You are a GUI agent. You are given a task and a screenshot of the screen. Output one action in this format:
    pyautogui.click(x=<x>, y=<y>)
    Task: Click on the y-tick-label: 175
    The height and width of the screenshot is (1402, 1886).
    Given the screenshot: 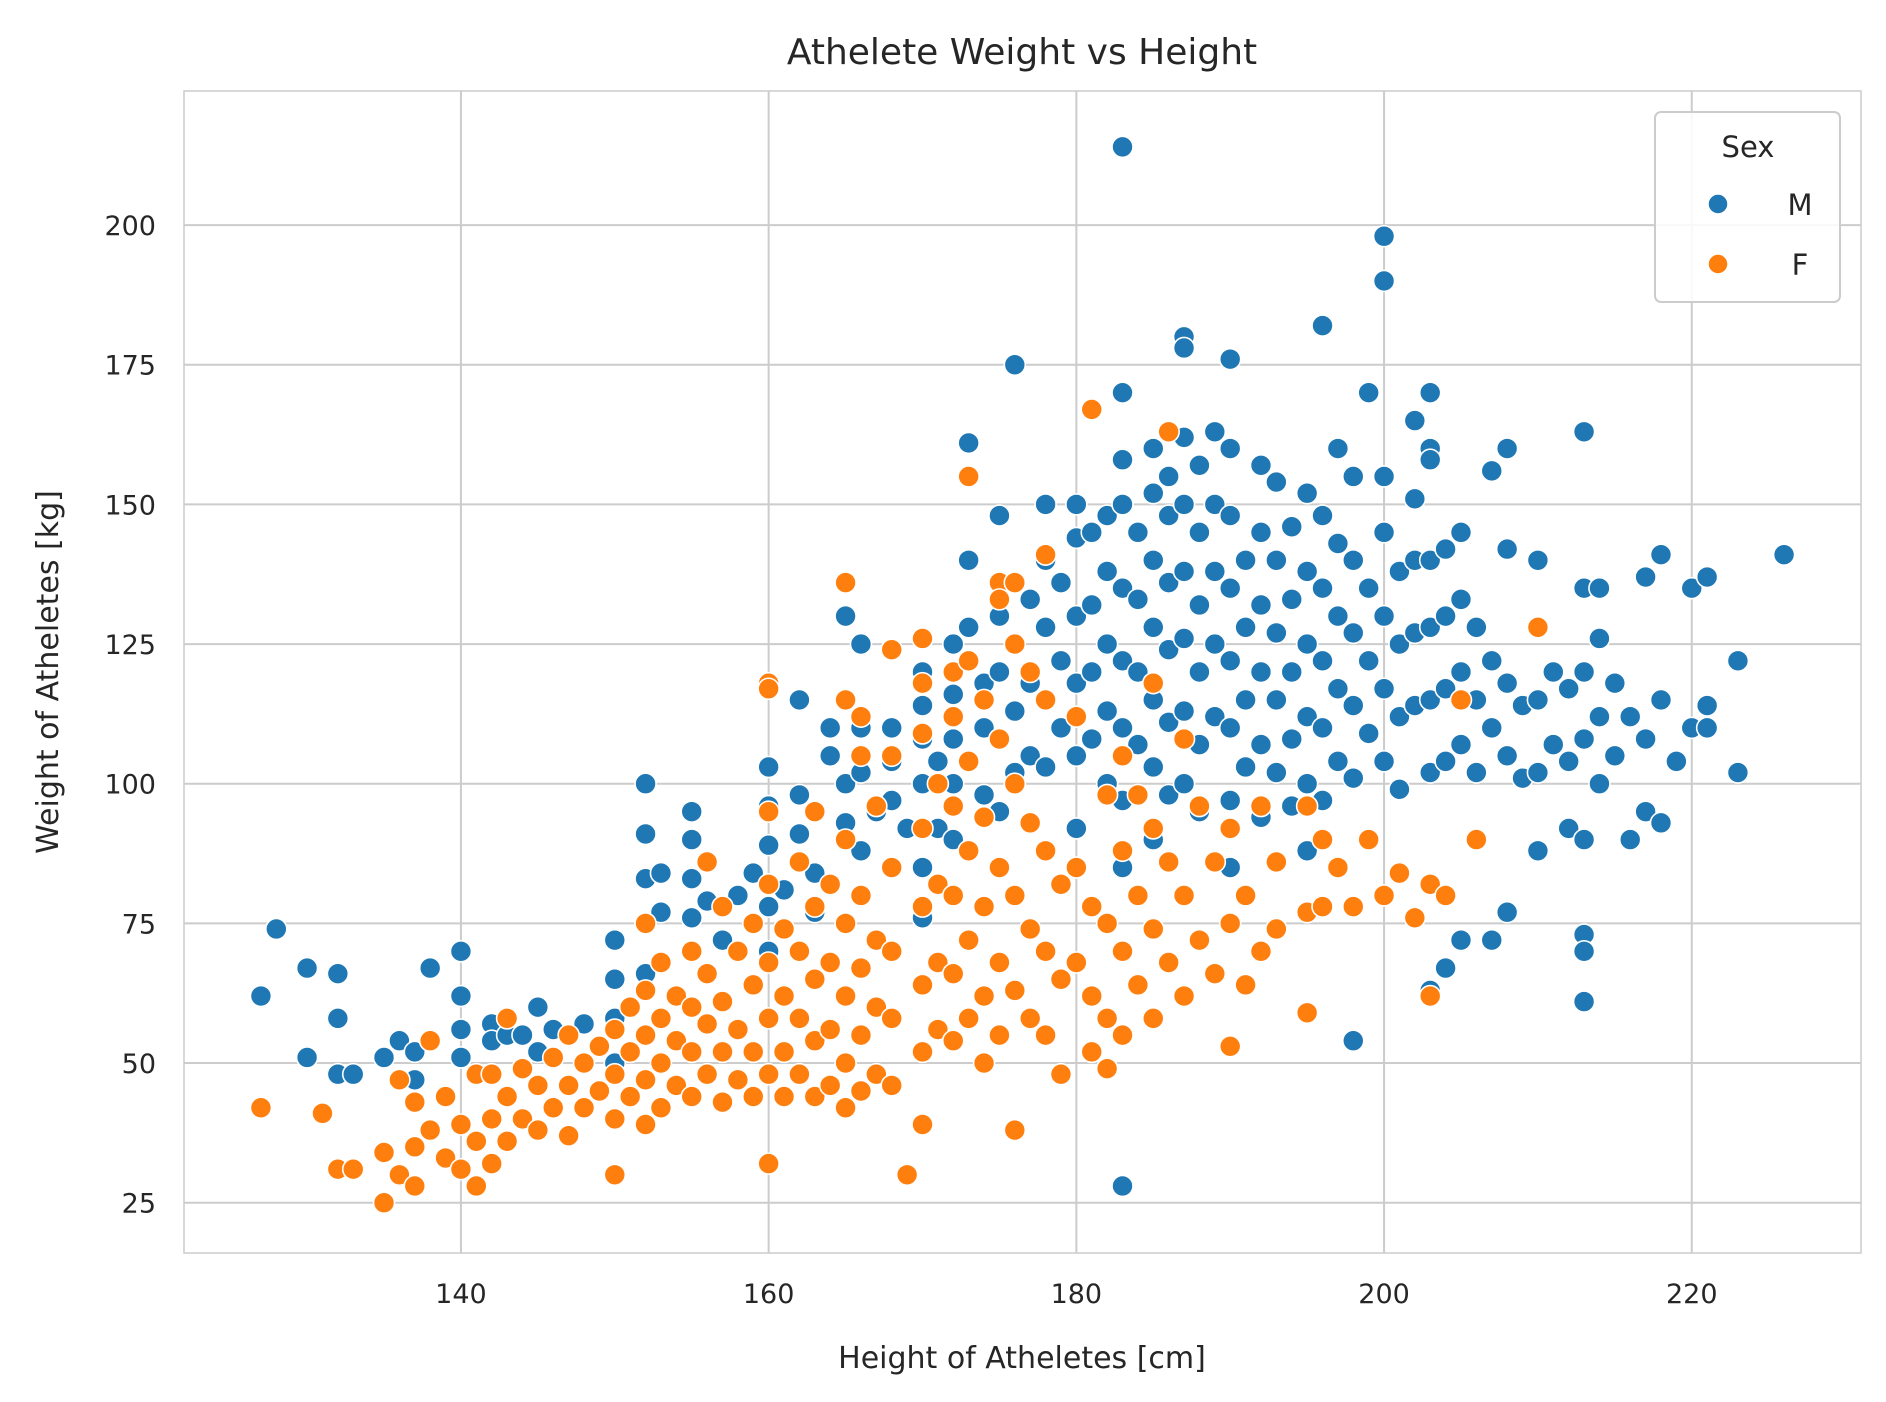 What is the action you would take?
    pyautogui.click(x=130, y=366)
    